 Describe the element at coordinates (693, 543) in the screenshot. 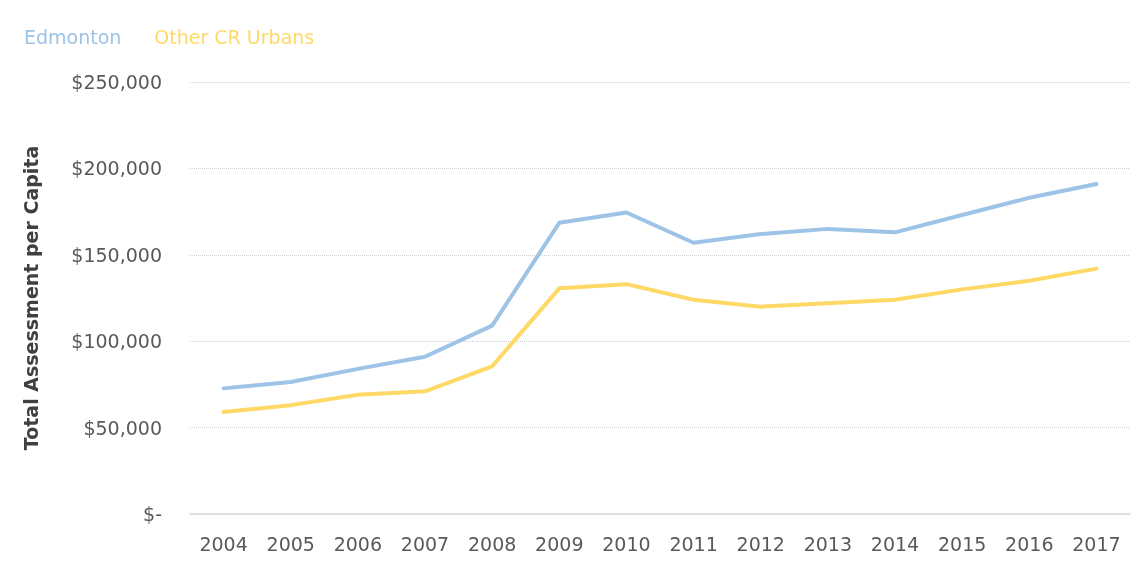

I see `x-tick-label: 2011` at that location.